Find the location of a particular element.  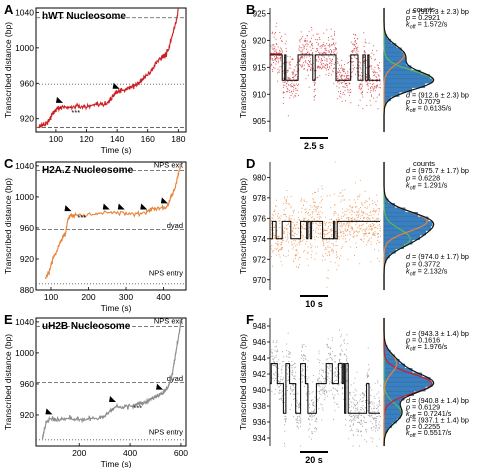

y-tick-label: 972 is located at coordinates (260, 259).